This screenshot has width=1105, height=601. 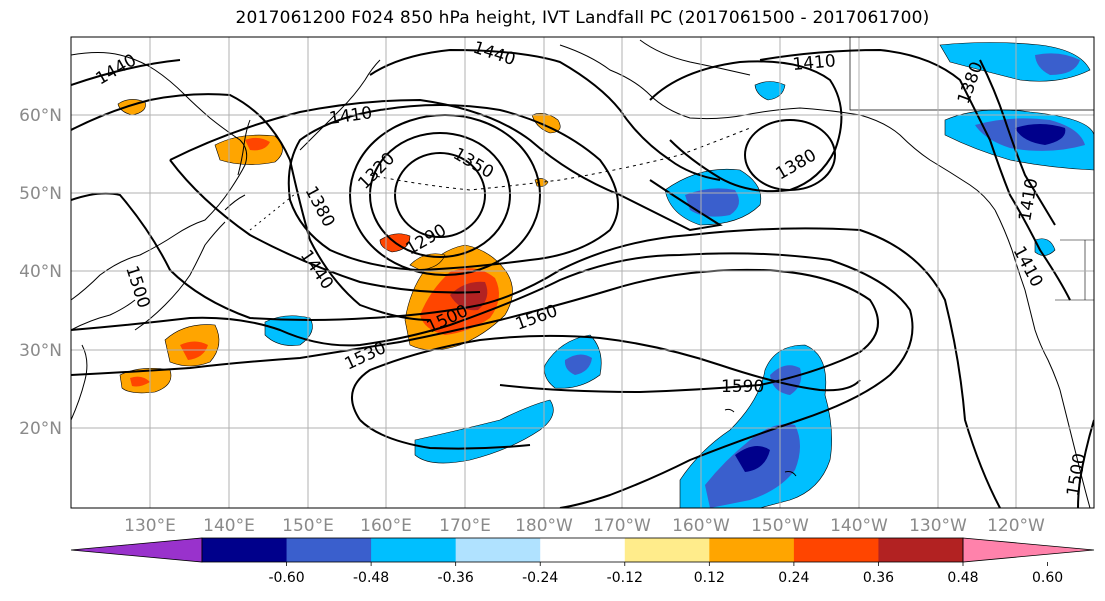 I want to click on lon-label: 140°W, so click(x=859, y=526).